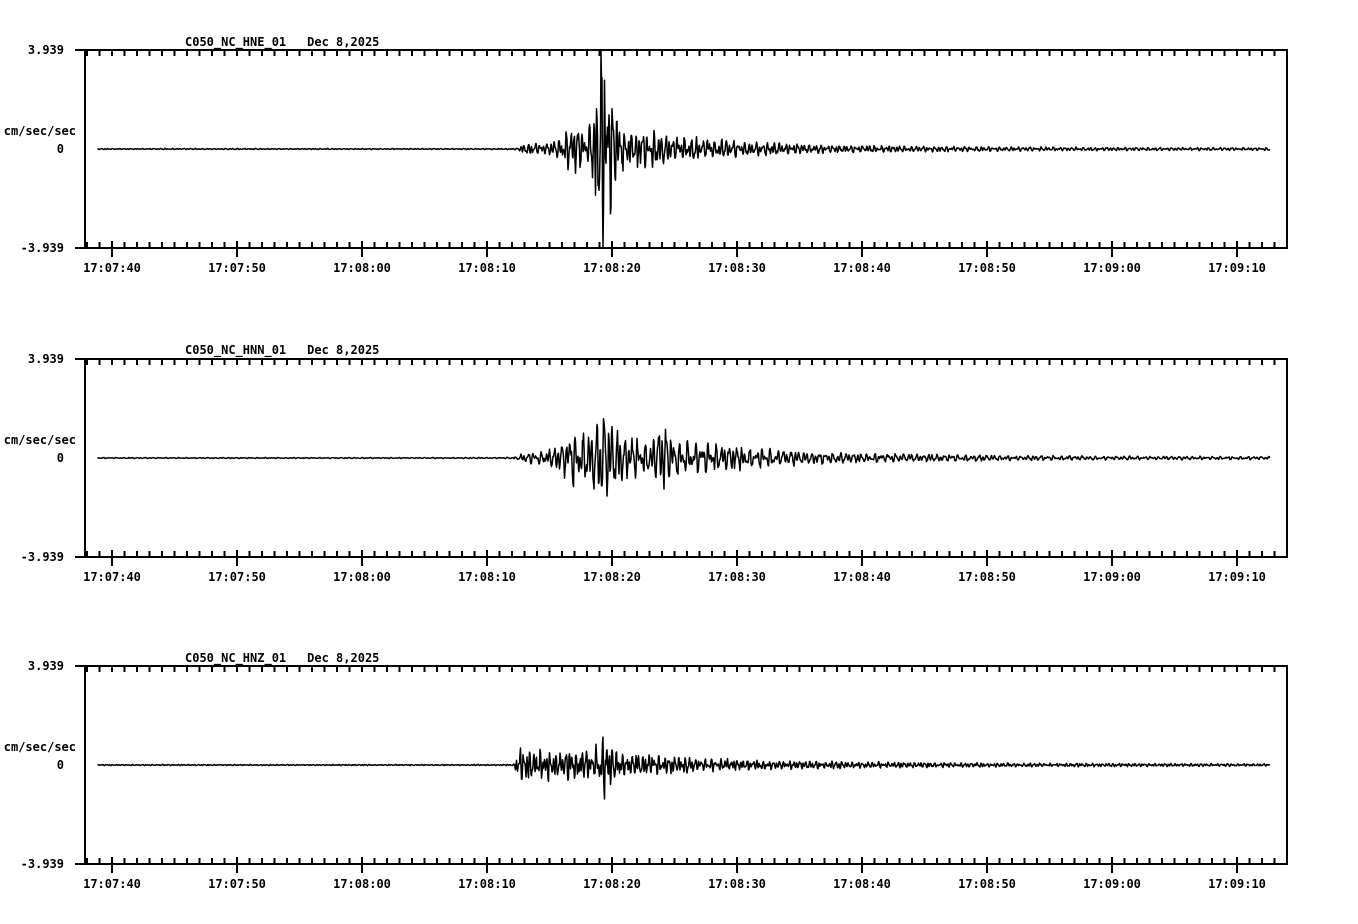  Describe the element at coordinates (236, 350) in the screenshot. I see `station-channel-label: C050_NC_HNN_01` at that location.